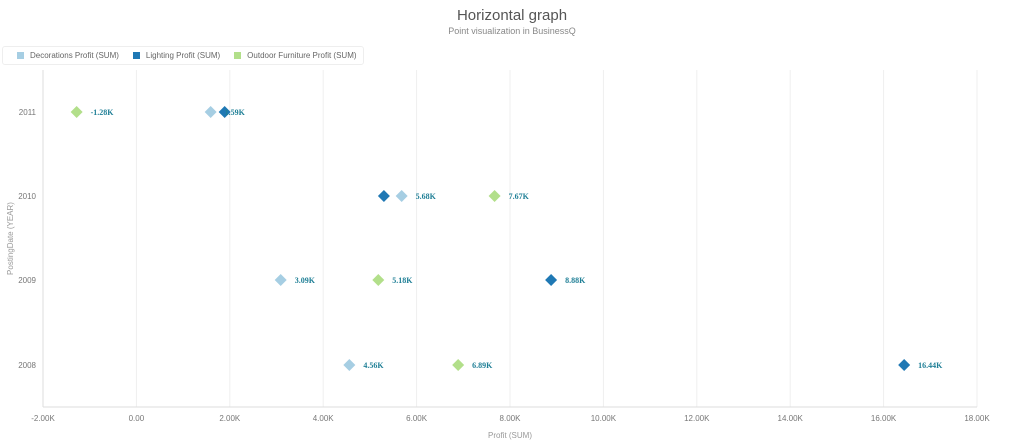  I want to click on data-label: 4.56K, so click(373, 365).